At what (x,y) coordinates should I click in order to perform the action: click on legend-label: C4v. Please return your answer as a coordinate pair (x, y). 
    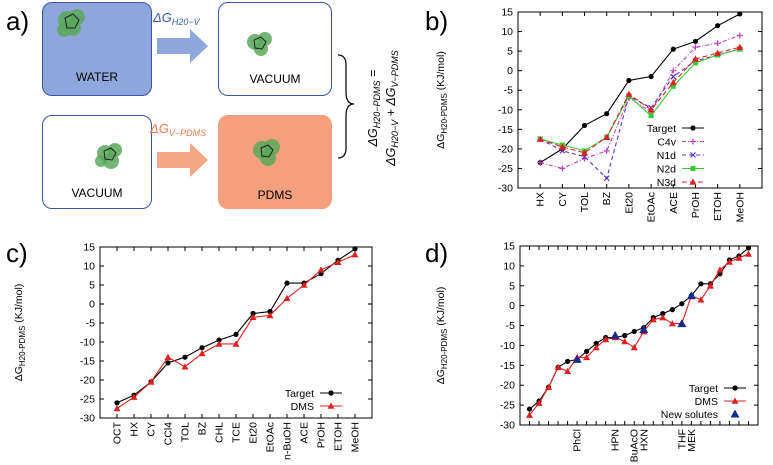
    Looking at the image, I should click on (666, 143).